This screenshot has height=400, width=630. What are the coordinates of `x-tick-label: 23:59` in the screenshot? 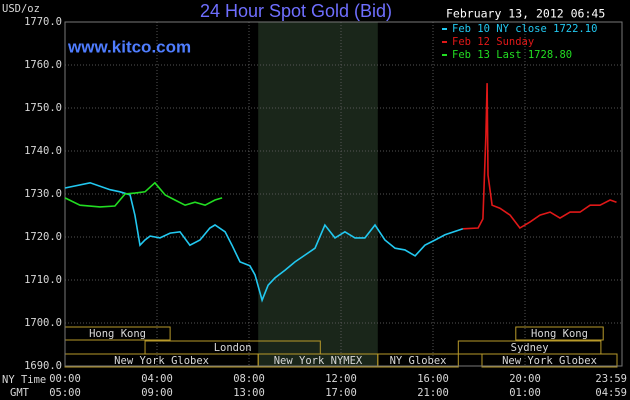 It's located at (611, 379).